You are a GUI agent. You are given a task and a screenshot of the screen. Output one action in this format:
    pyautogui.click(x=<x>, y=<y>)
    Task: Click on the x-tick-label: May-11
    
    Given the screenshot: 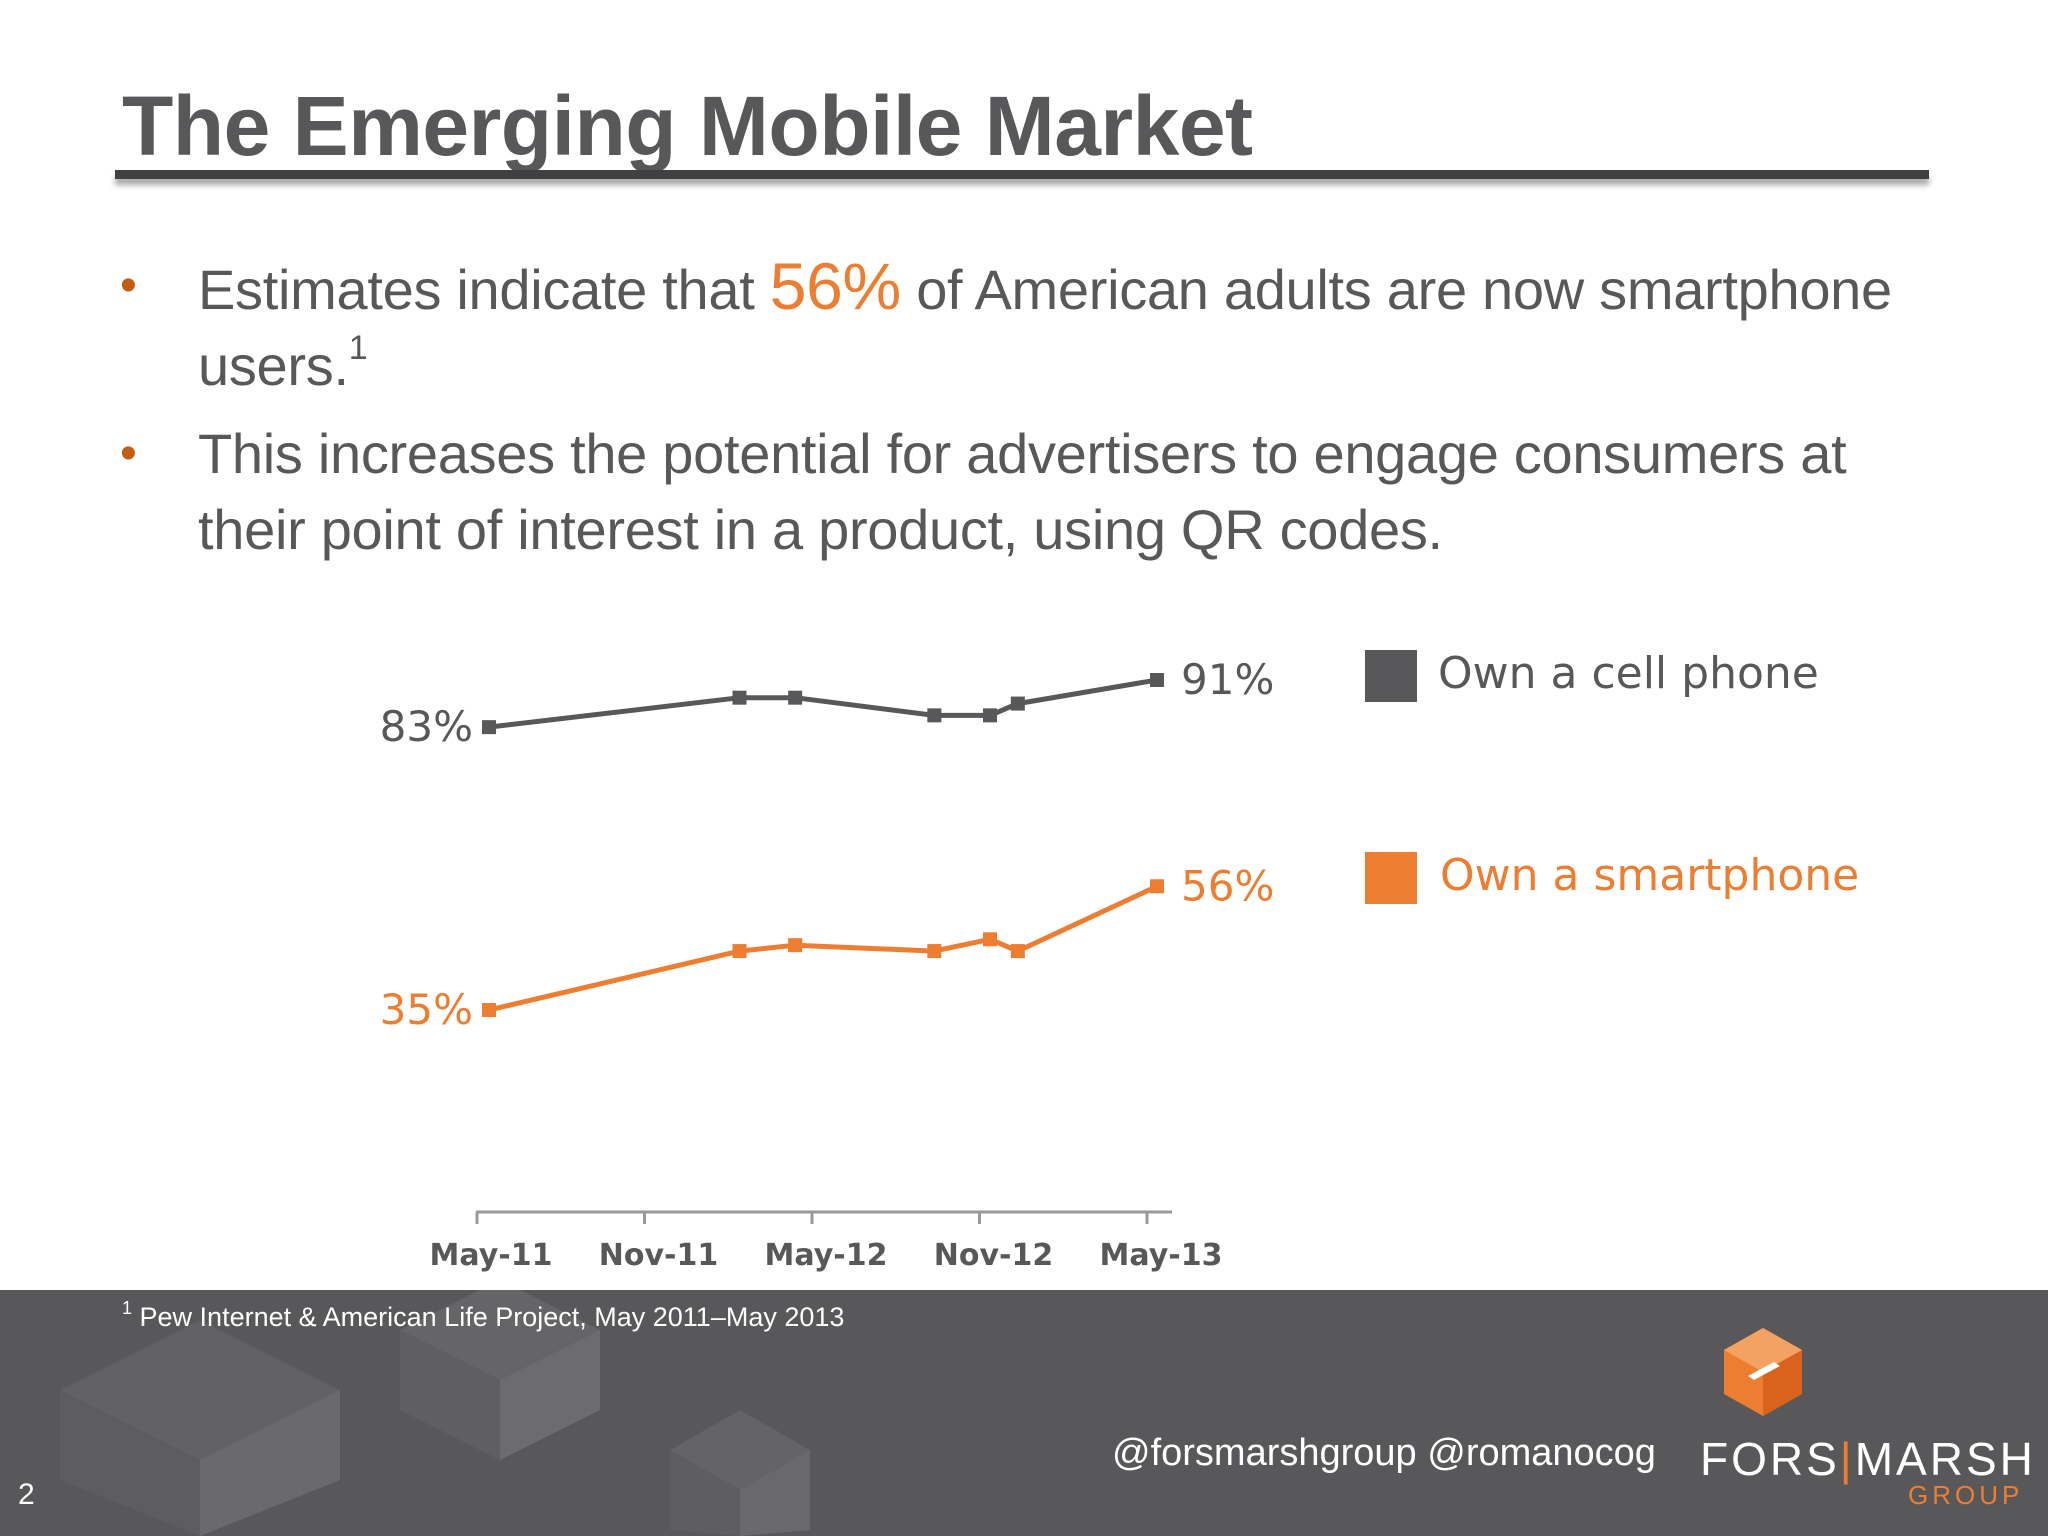 What is the action you would take?
    pyautogui.click(x=491, y=1255)
    